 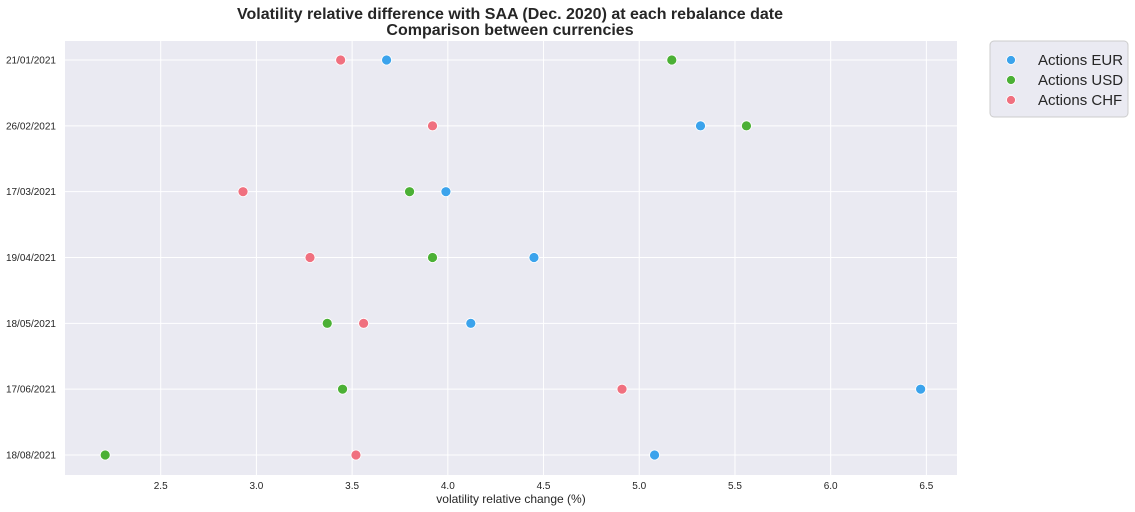 I want to click on y-tick-label: 17/06/2021, so click(x=31, y=390).